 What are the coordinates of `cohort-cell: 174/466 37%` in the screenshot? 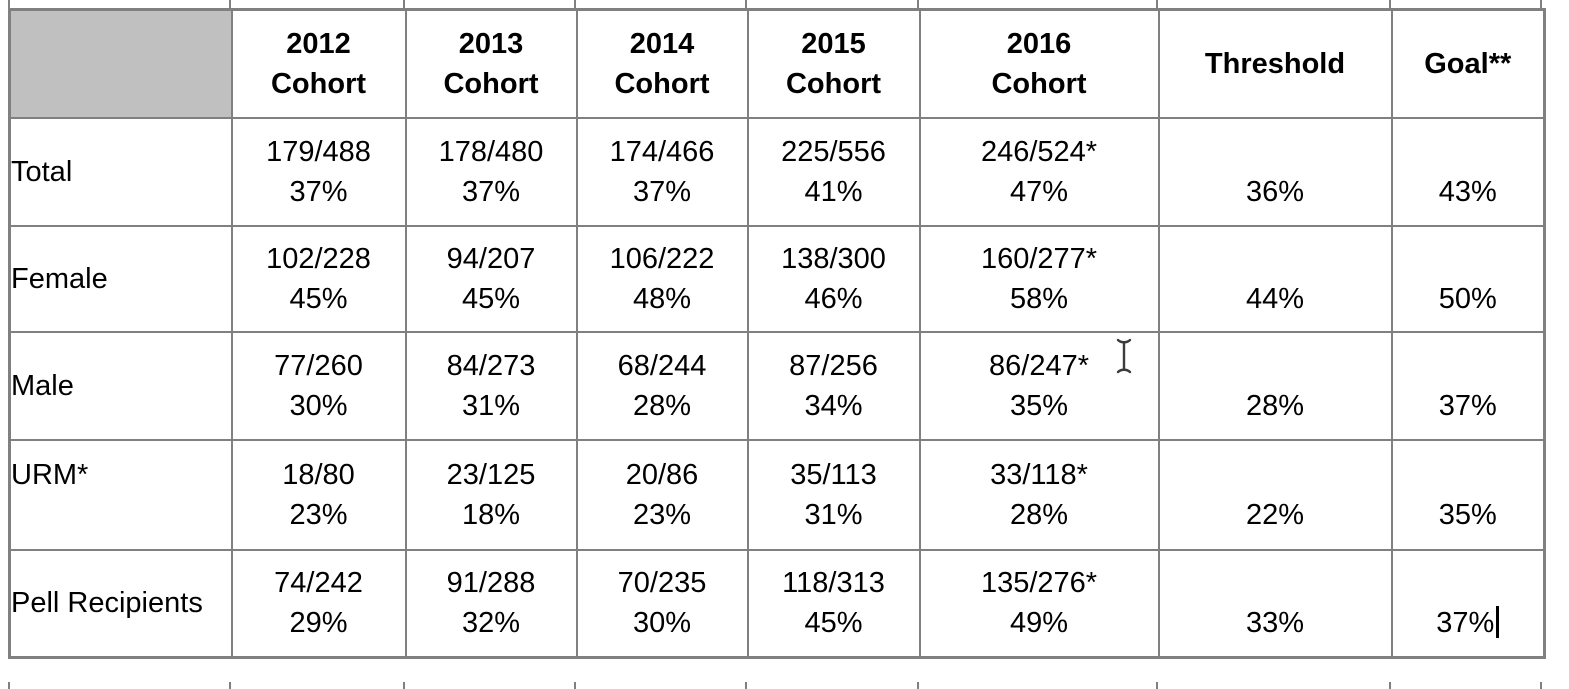 It's located at (662, 171).